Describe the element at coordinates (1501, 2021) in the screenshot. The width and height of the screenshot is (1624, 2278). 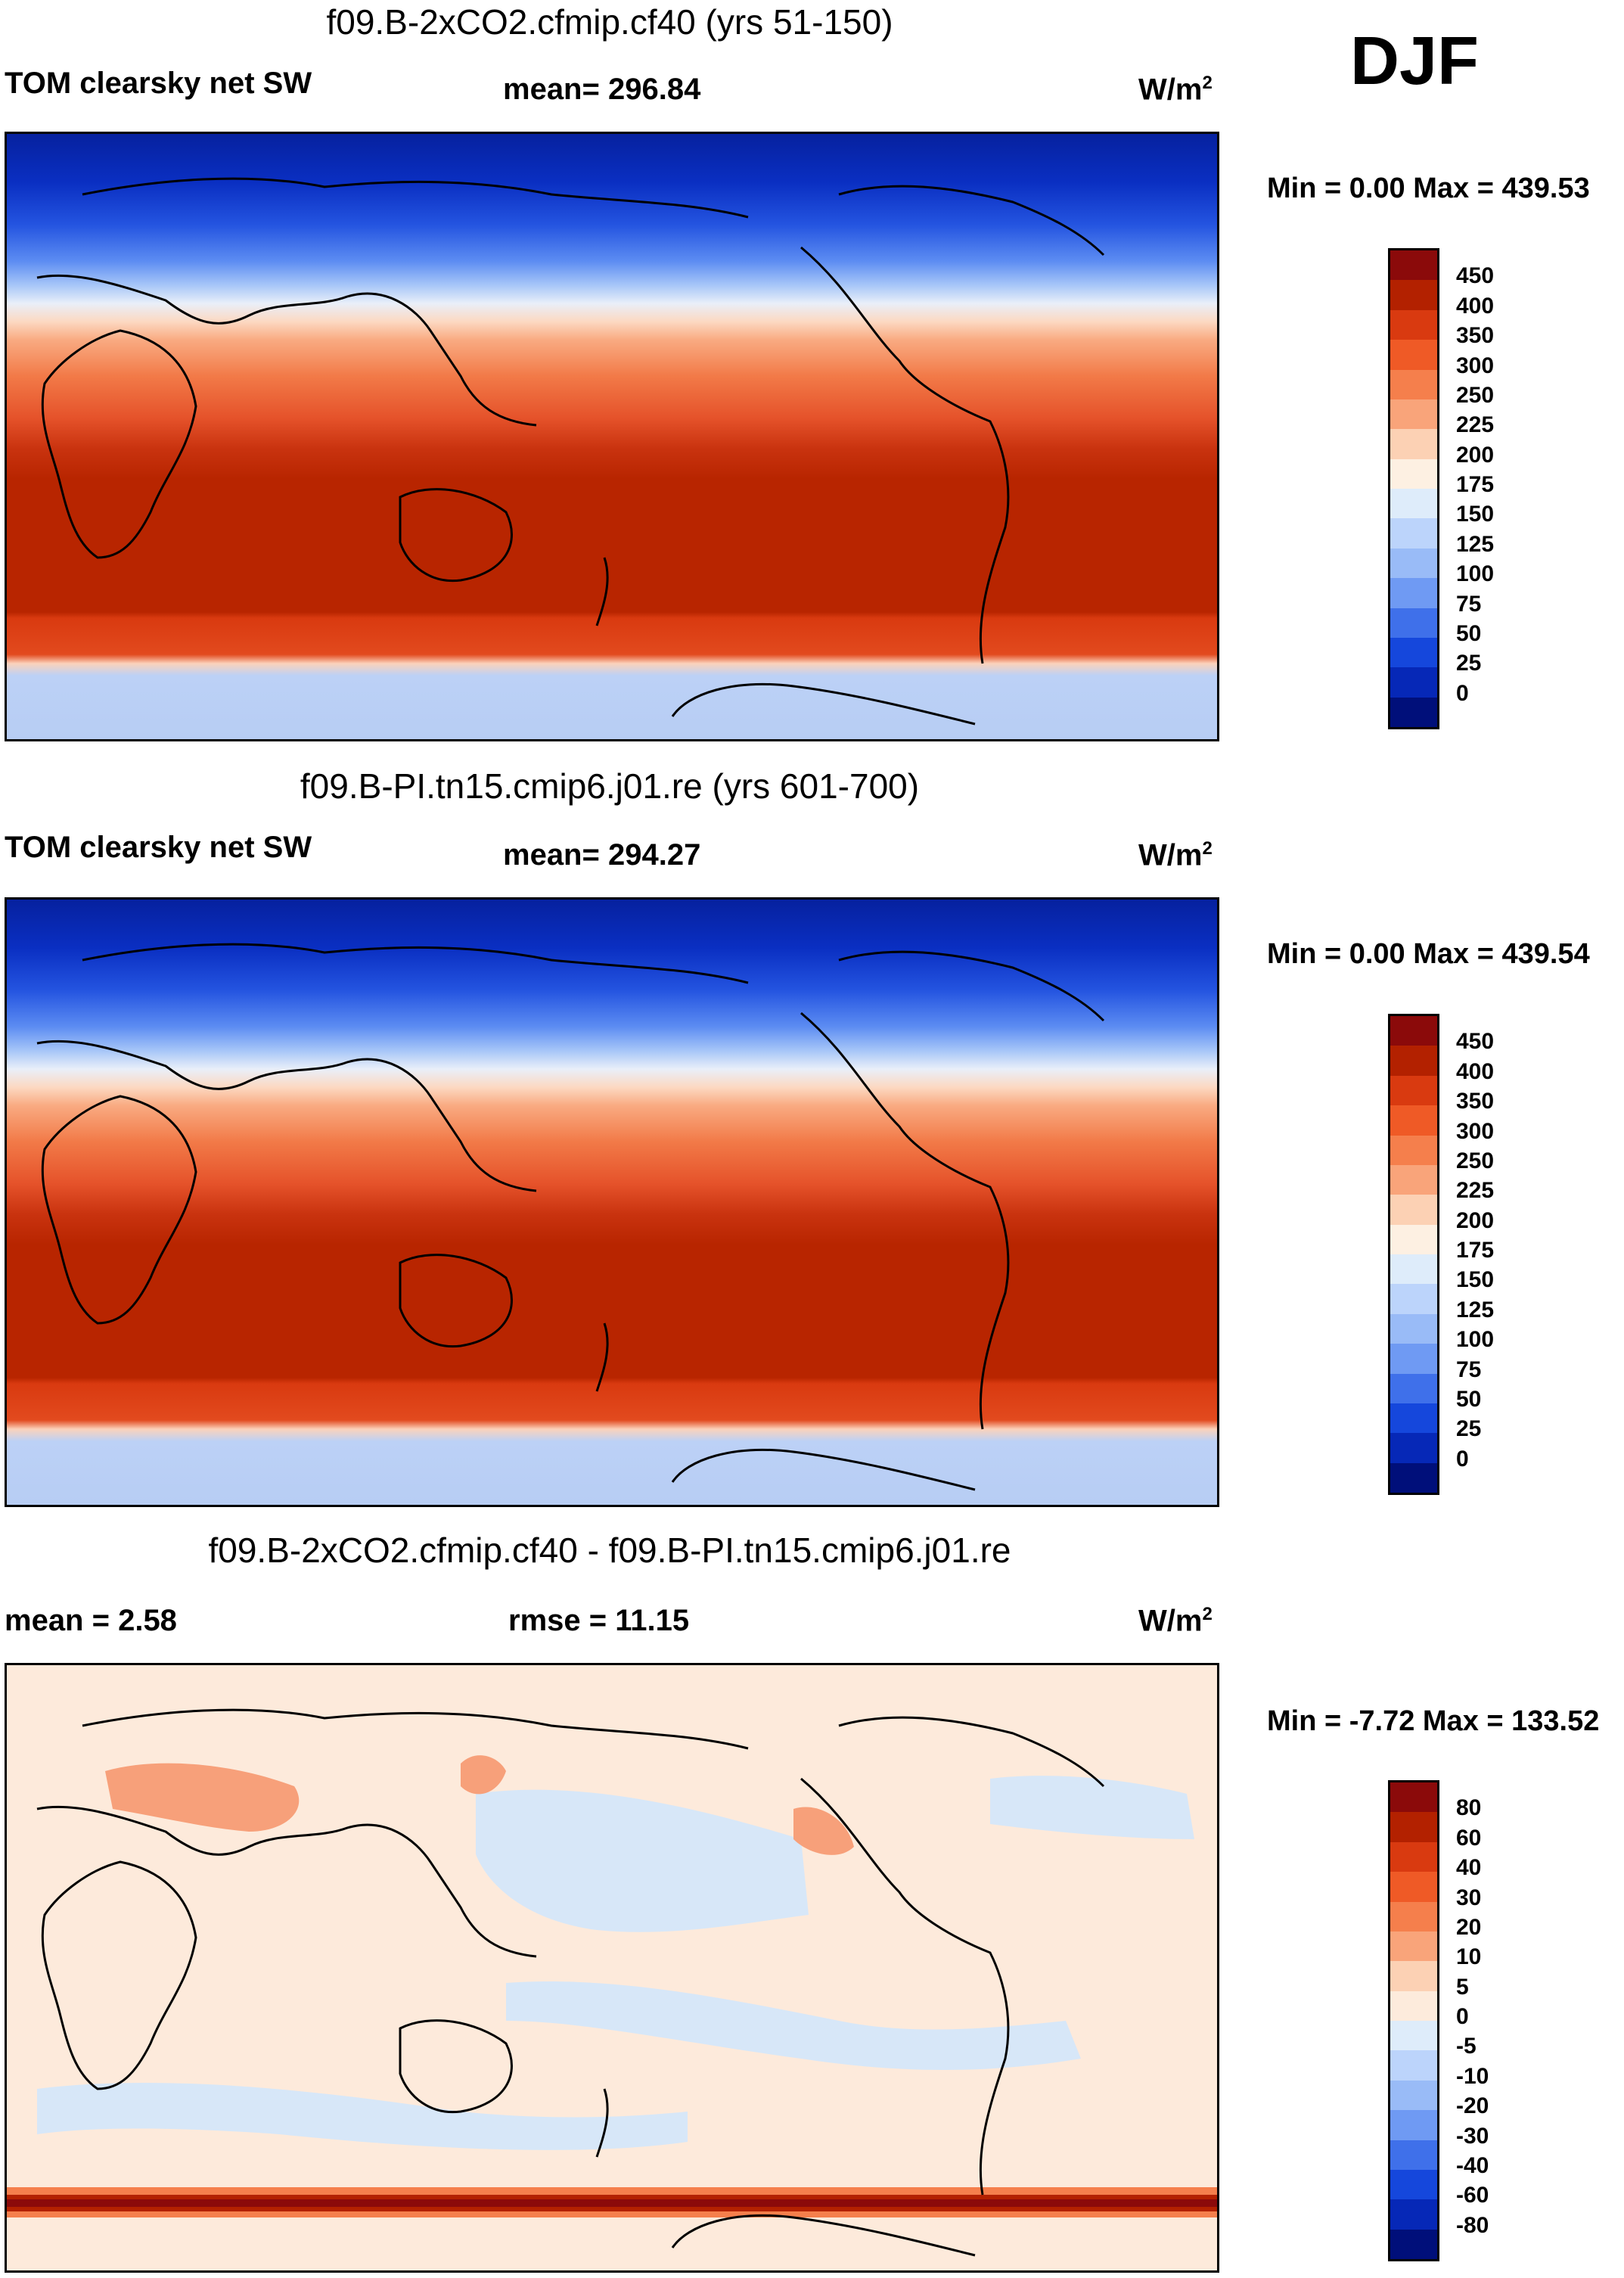
I see `panel3-colorbar-ticks: 80 60 40 30 20 10 5 0 -5 -10 -20 -30 -40 -60 -80` at that location.